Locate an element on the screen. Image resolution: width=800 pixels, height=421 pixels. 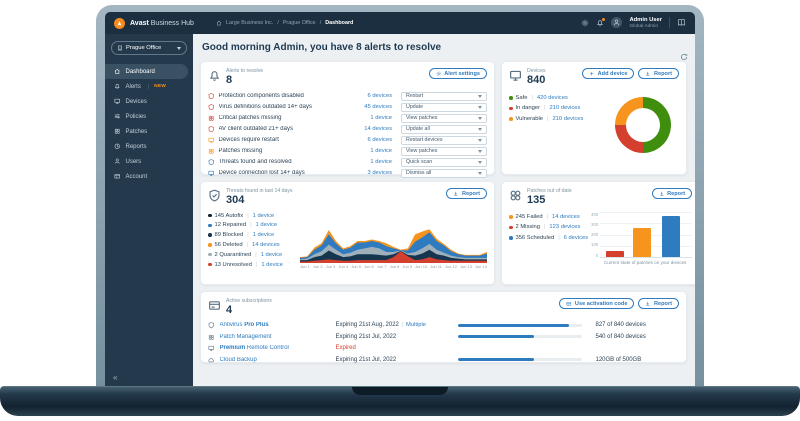
x-axis-label: Jun 1 is located at coordinates (305, 267).